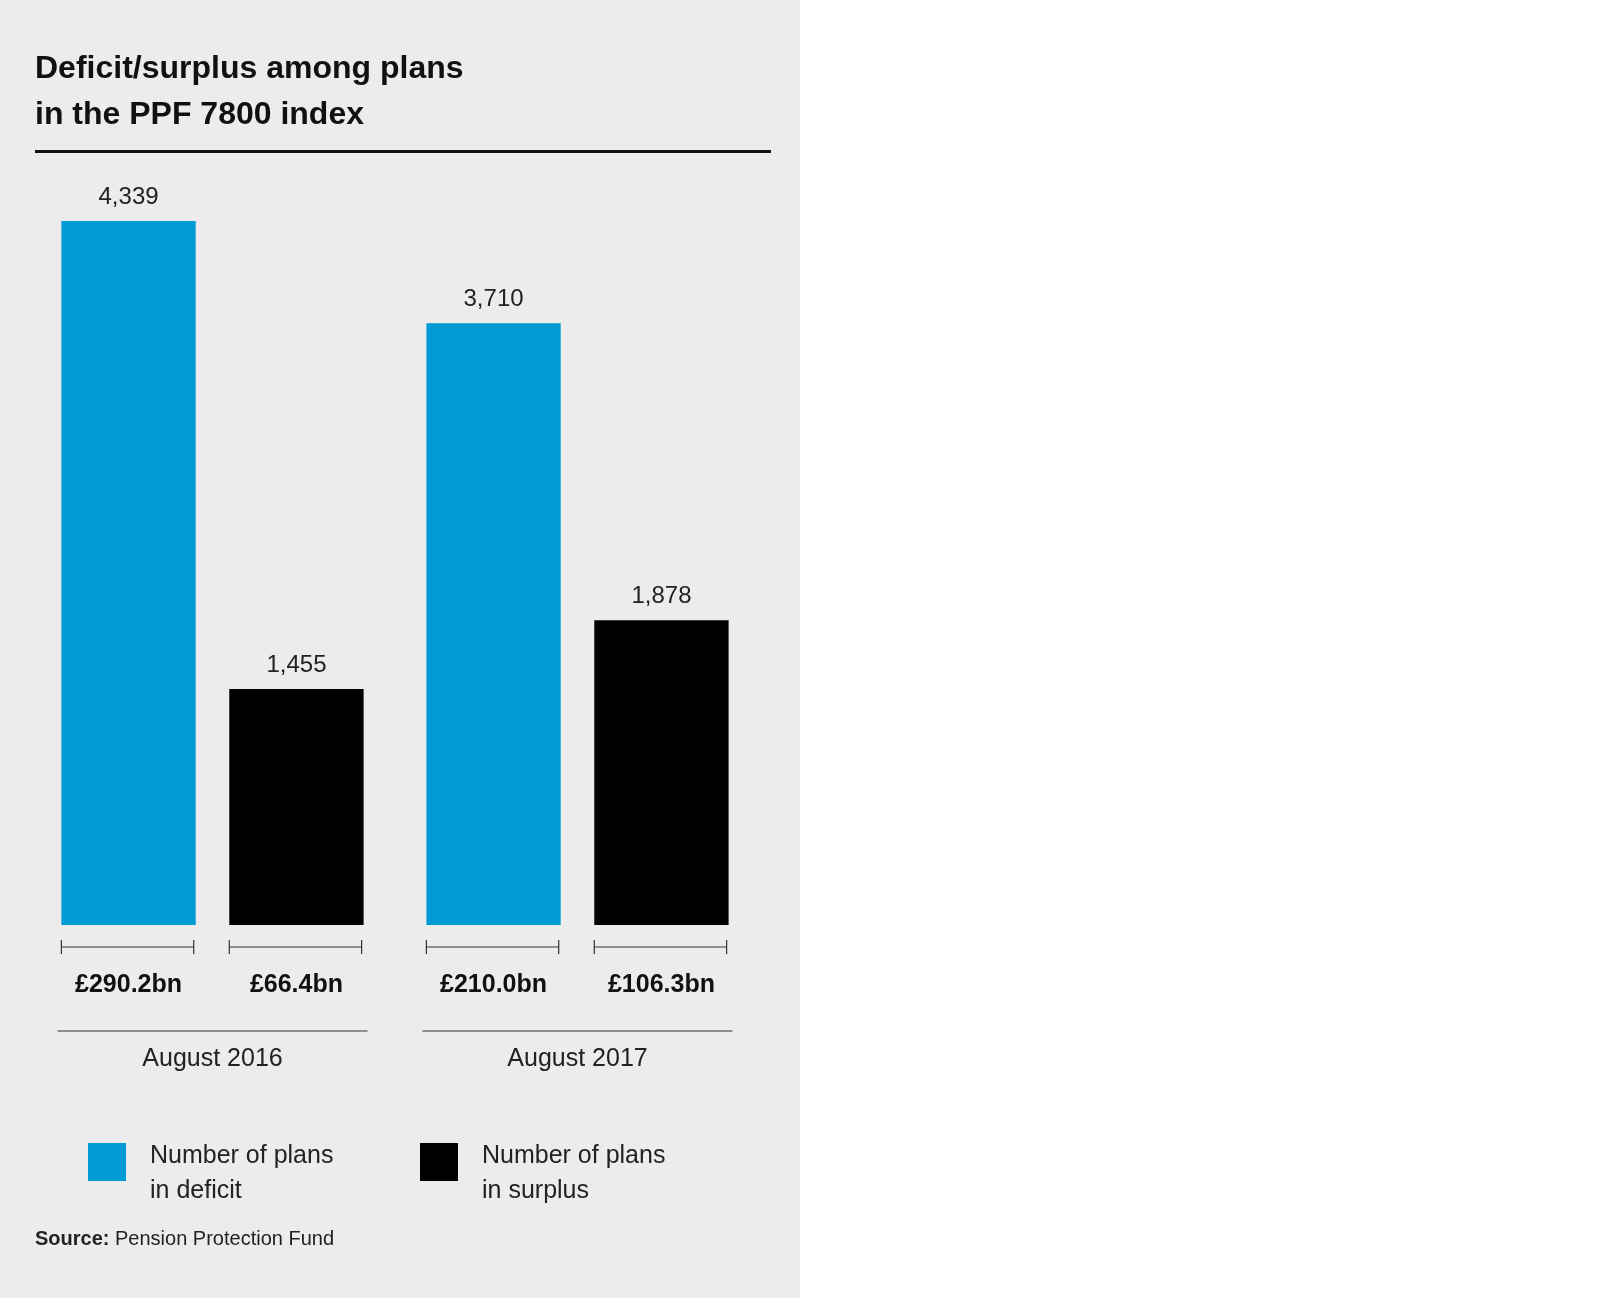  What do you see at coordinates (577, 1056) in the screenshot?
I see `x-tick-label: August 2017` at bounding box center [577, 1056].